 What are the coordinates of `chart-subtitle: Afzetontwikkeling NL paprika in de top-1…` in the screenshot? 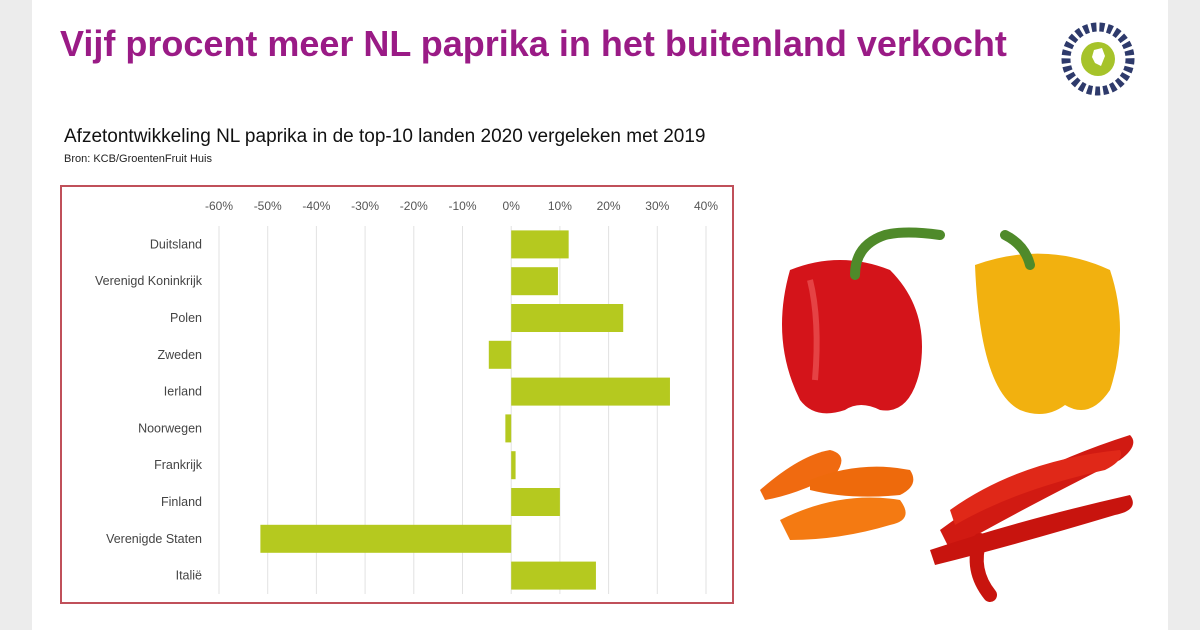 It's located at (385, 136).